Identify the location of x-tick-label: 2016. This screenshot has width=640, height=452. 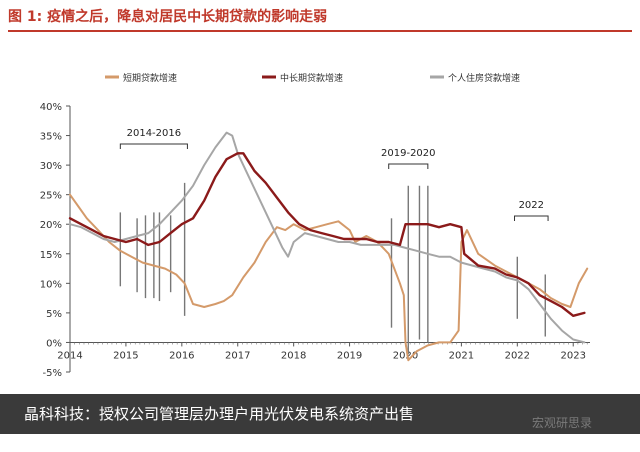
(181, 355).